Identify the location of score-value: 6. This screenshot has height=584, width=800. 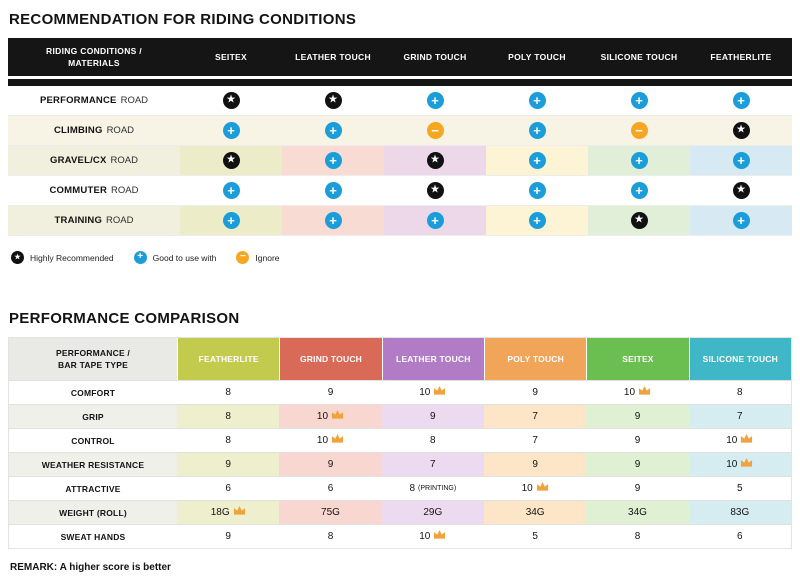
(330, 488).